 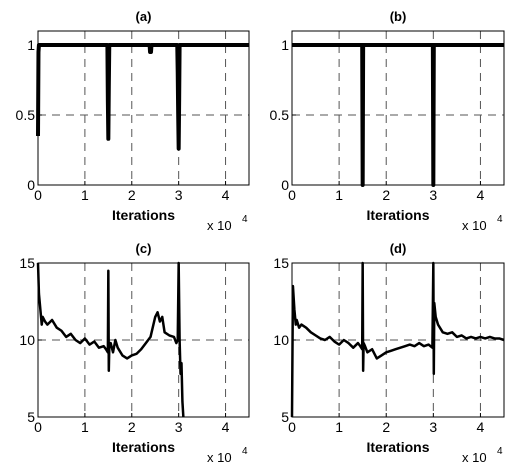 I want to click on chart-title: (c), so click(x=144, y=248).